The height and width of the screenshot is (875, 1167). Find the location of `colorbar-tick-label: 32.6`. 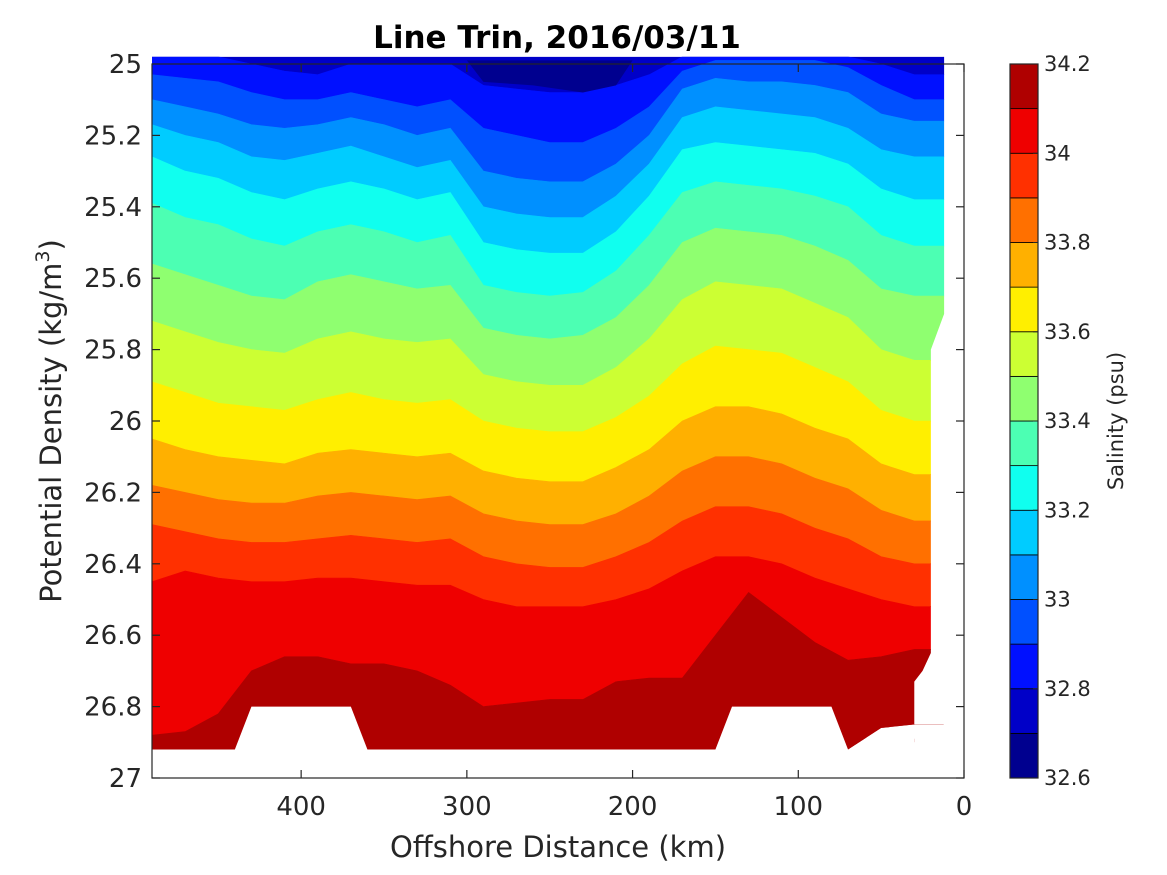

colorbar-tick-label: 32.6 is located at coordinates (1067, 778).